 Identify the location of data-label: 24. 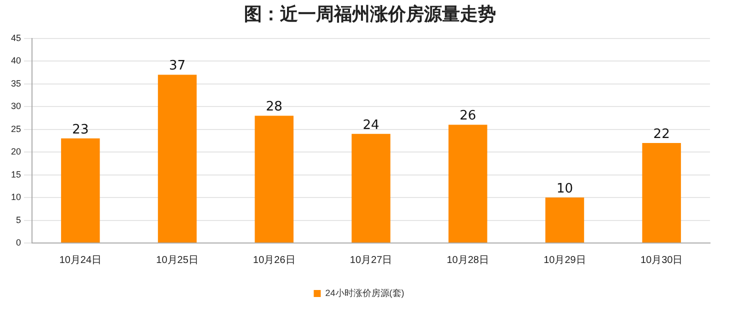
(371, 125).